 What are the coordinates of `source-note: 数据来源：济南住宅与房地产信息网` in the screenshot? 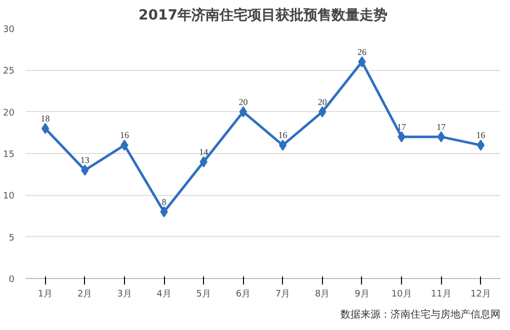 It's located at (420, 314).